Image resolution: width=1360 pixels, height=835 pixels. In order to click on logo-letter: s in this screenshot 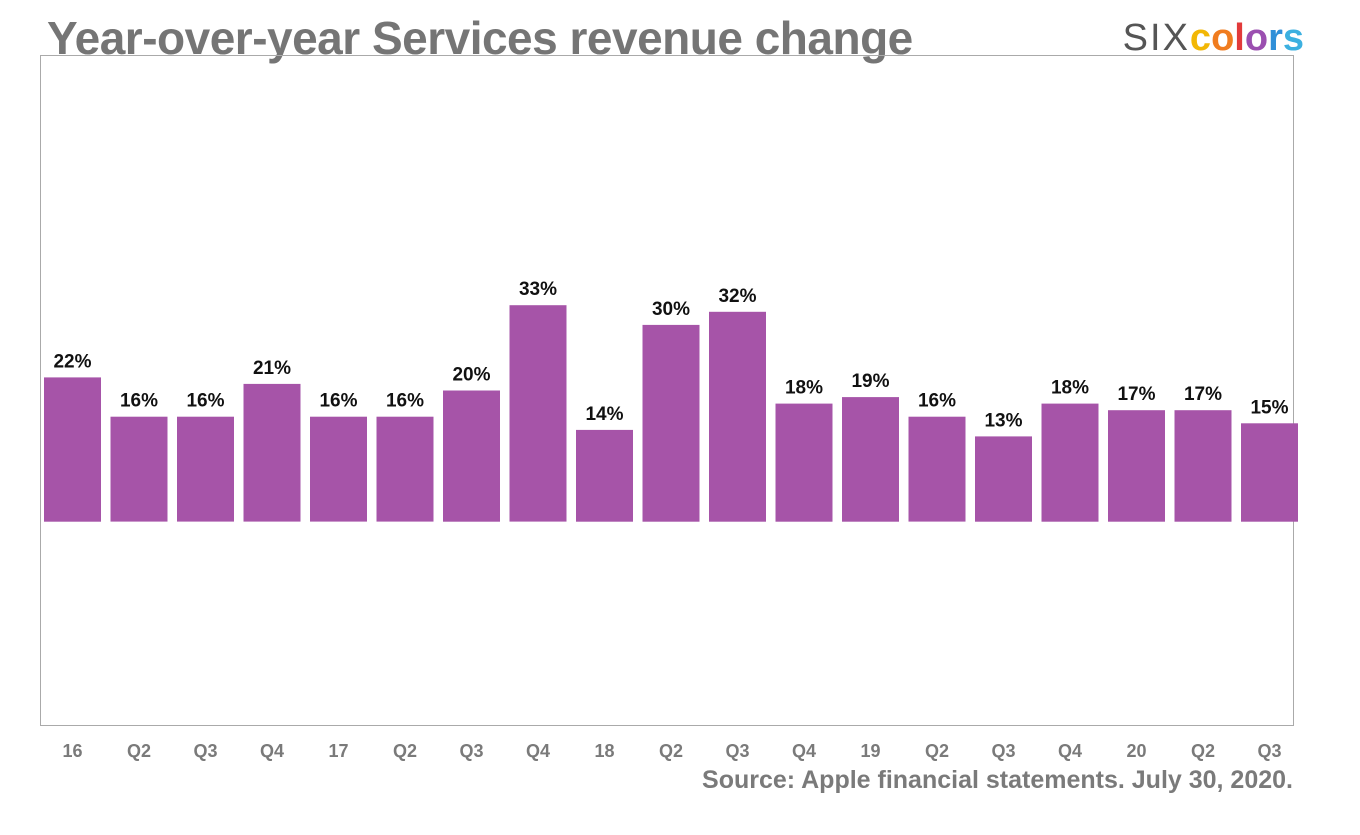, I will do `click(1293, 38)`.